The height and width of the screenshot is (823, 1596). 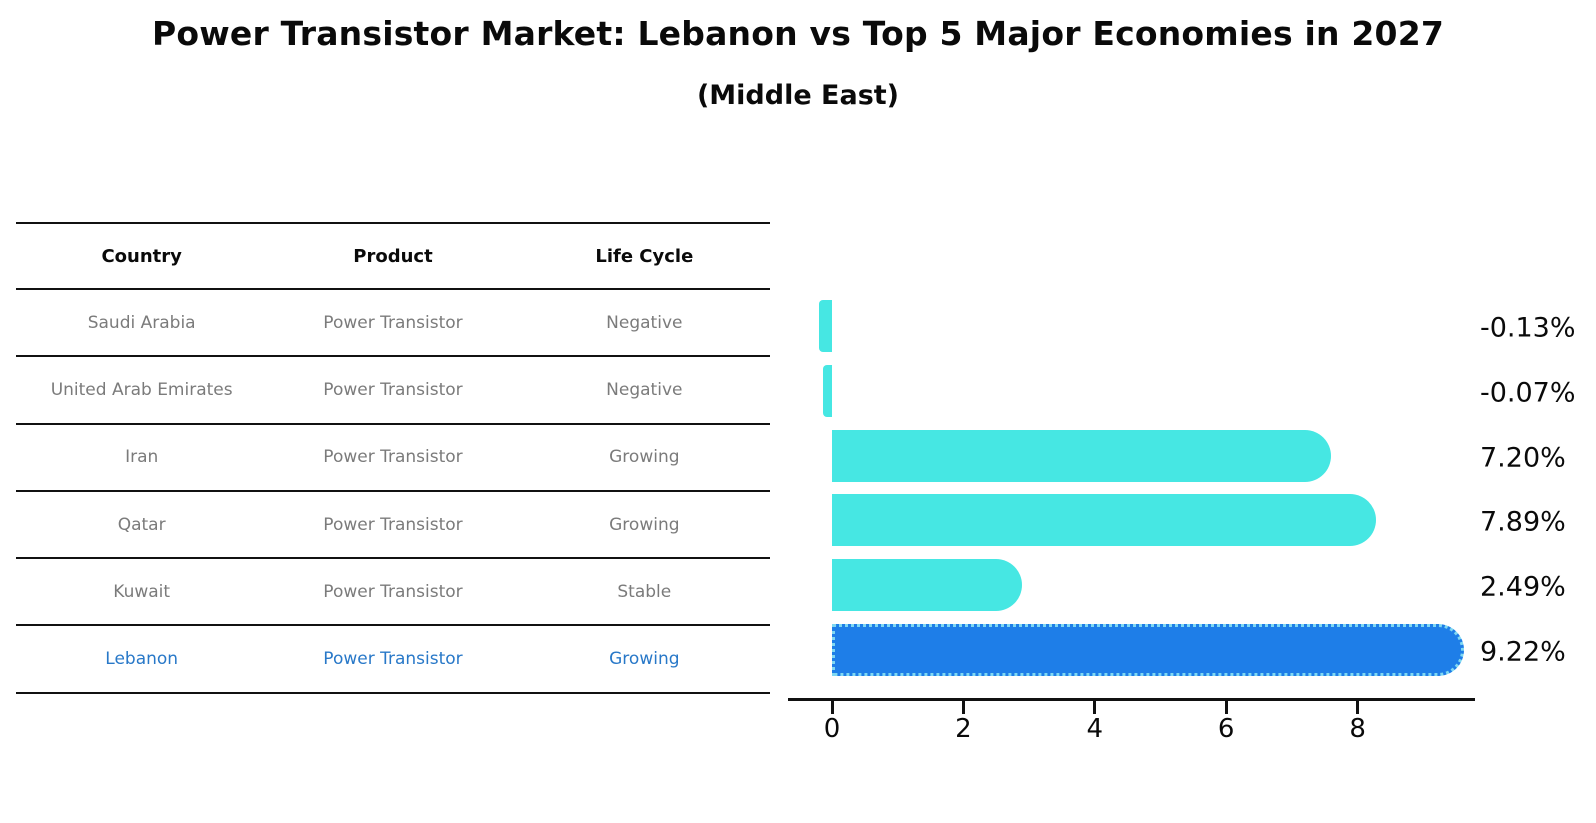 What do you see at coordinates (827, 390) in the screenshot?
I see `bar-united-arab-emirates` at bounding box center [827, 390].